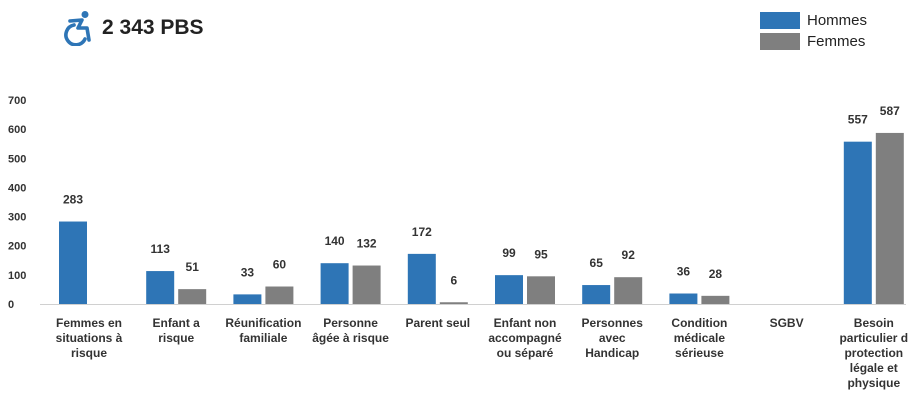 This screenshot has height=401, width=908. Describe the element at coordinates (422, 232) in the screenshot. I see `data-label: 172` at that location.